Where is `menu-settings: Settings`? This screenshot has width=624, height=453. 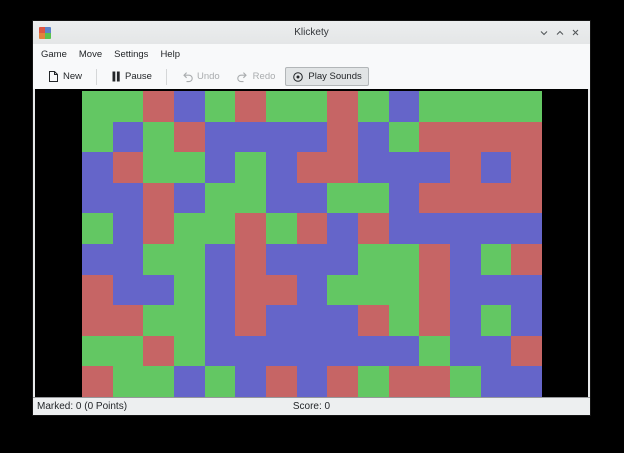 menu-settings: Settings is located at coordinates (131, 54).